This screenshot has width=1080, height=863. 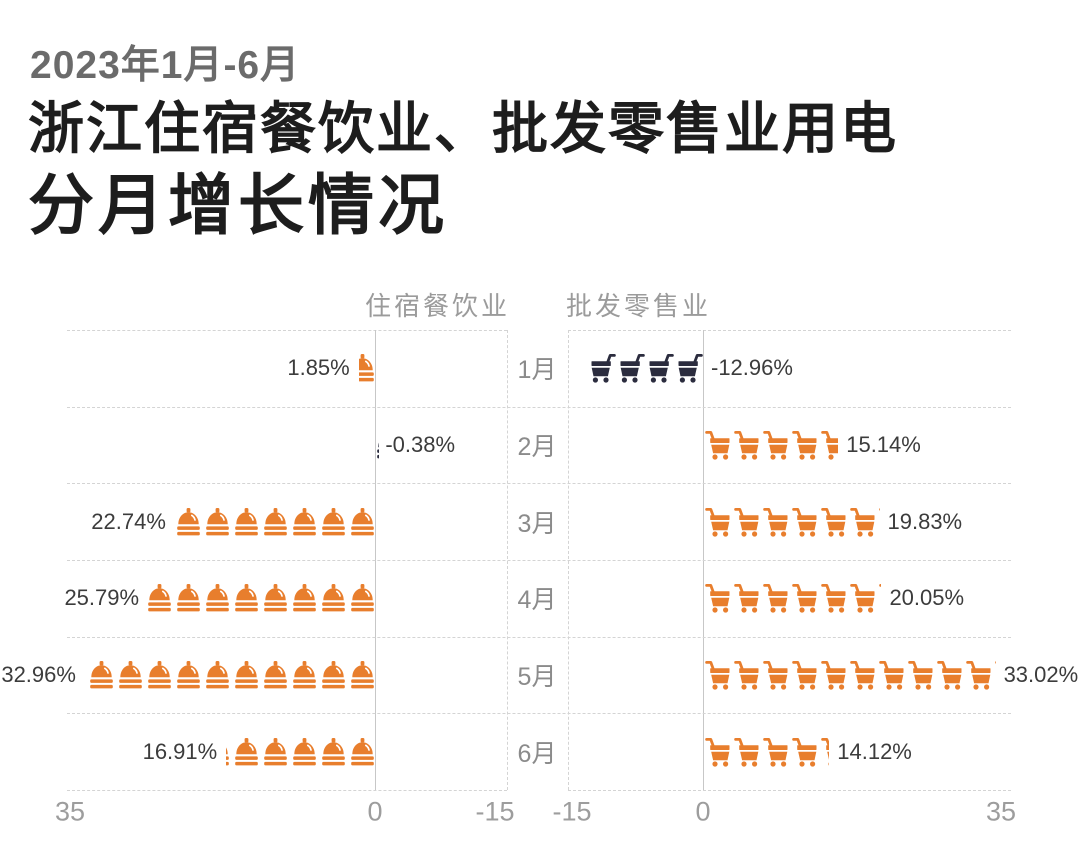 I want to click on title-sub: 分月增长情况, so click(x=238, y=205).